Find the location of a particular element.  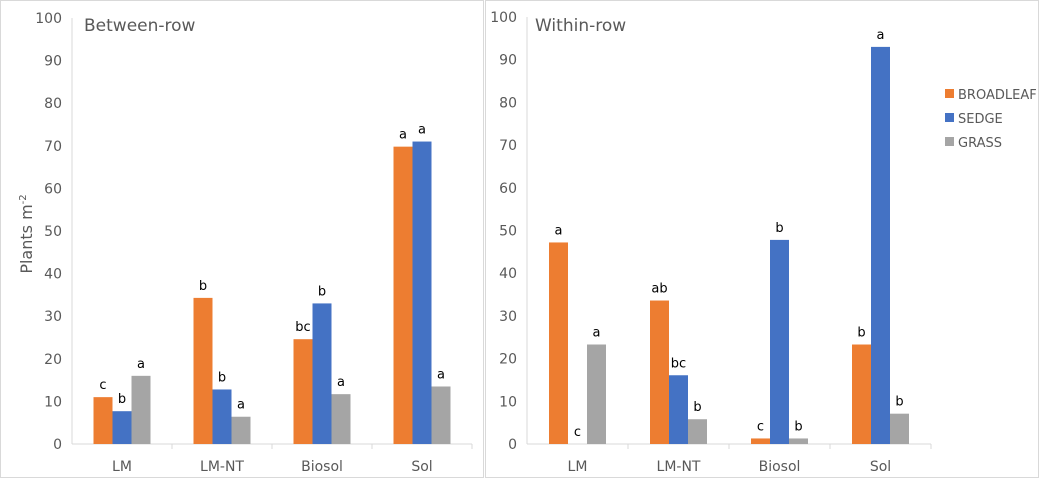

chart-title-within-row: Within-row is located at coordinates (580, 26).